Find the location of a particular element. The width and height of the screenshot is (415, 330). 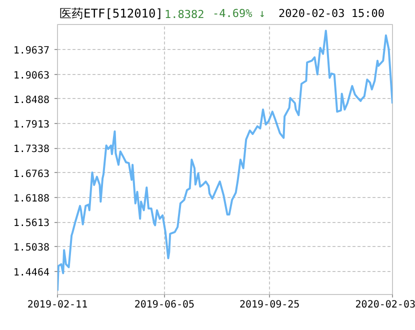

y-tick-label: 1.7913 is located at coordinates (31, 125).